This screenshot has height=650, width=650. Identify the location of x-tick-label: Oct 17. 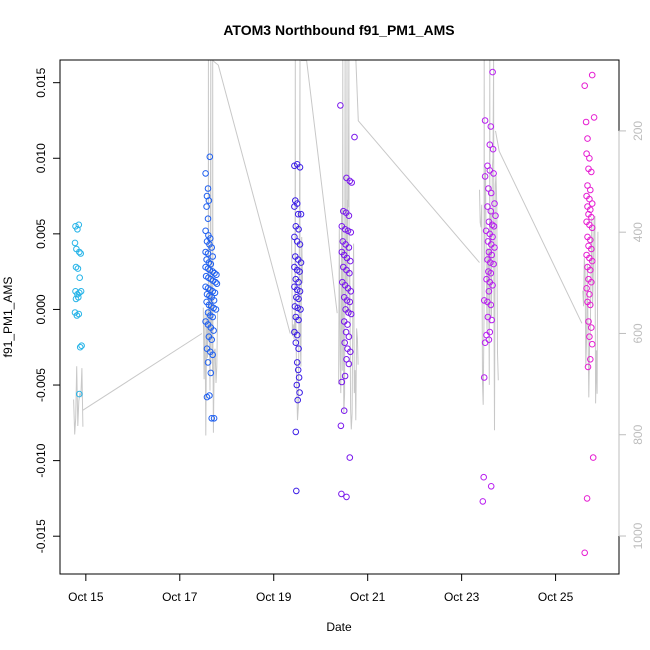
(180, 597).